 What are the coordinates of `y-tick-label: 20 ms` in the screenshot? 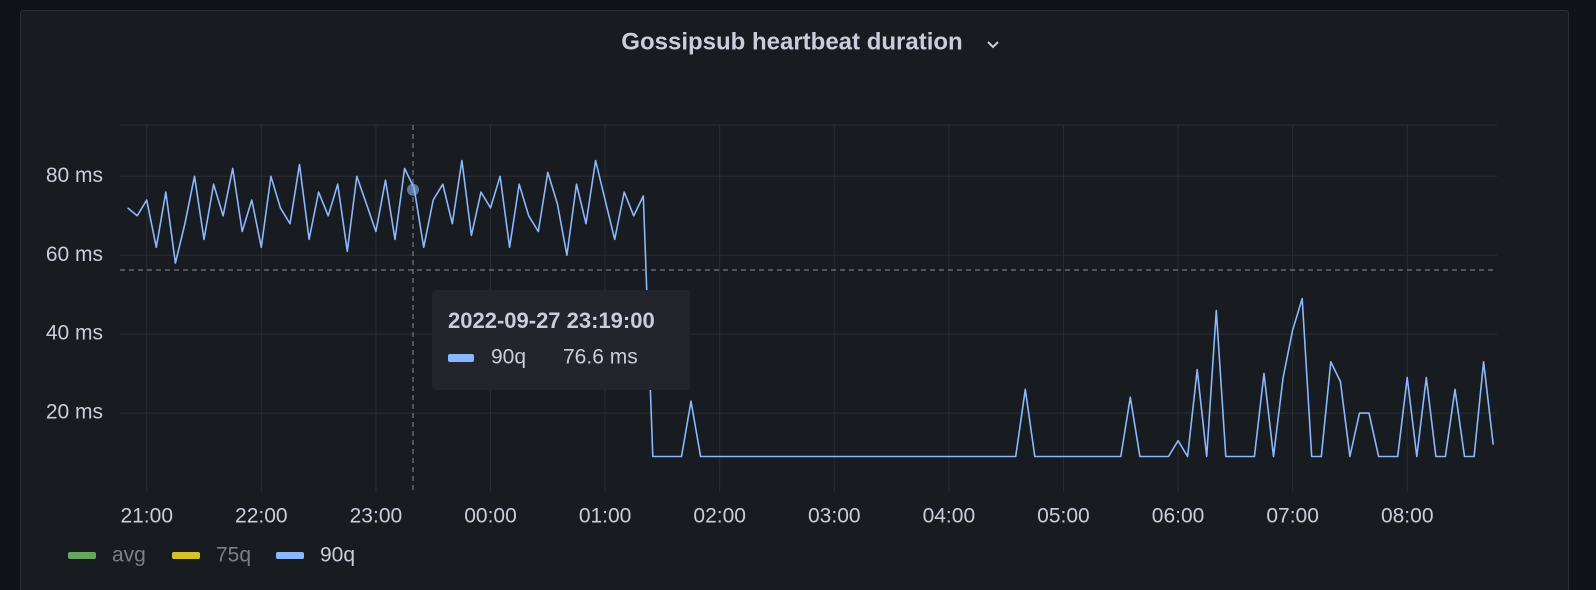 It's located at (74, 412).